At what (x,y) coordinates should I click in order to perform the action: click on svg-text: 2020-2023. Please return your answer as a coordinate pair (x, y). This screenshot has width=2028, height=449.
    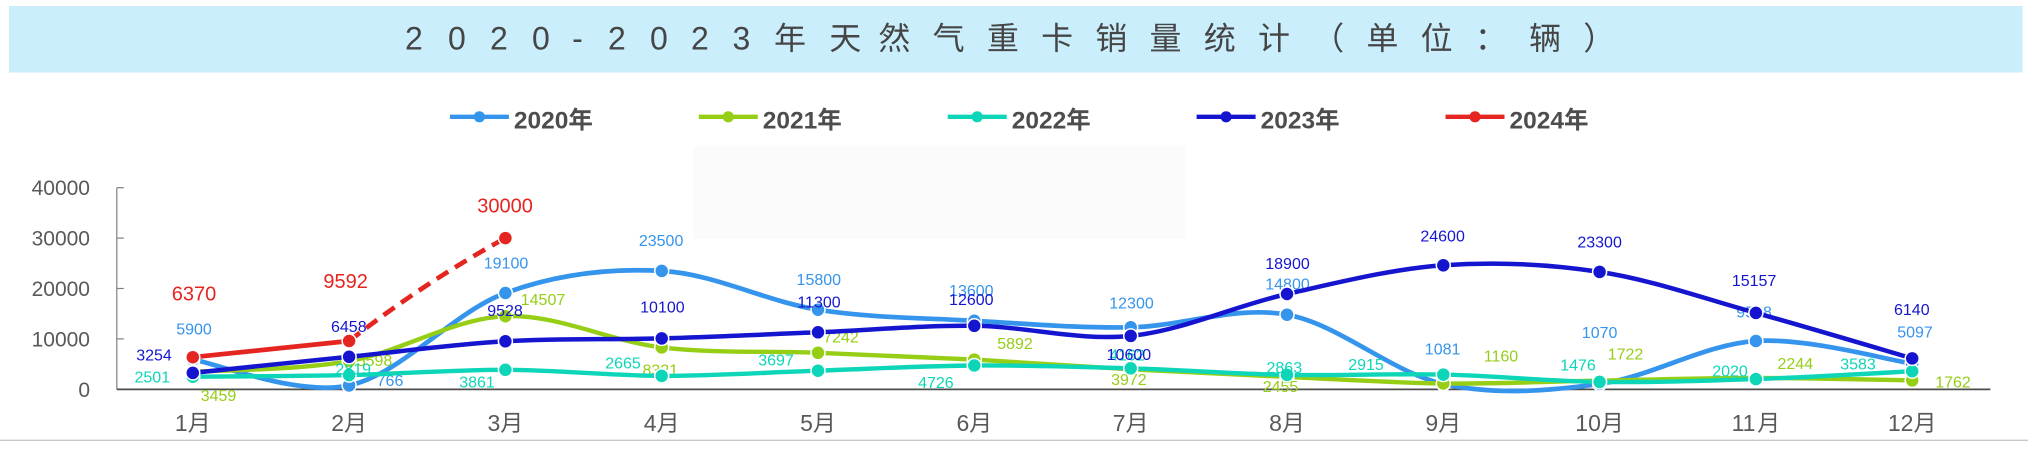
    Looking at the image, I should click on (577, 39).